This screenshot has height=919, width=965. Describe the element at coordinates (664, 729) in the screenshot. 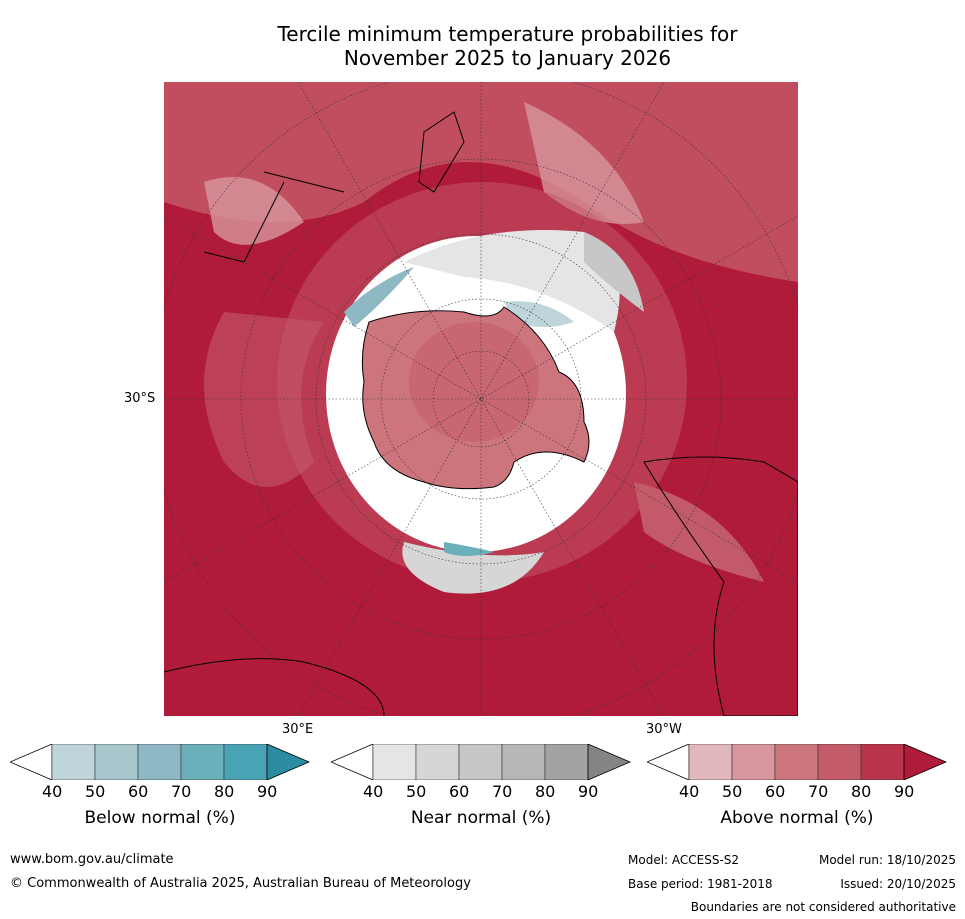

I see `longitude-label-west: 30°W` at that location.